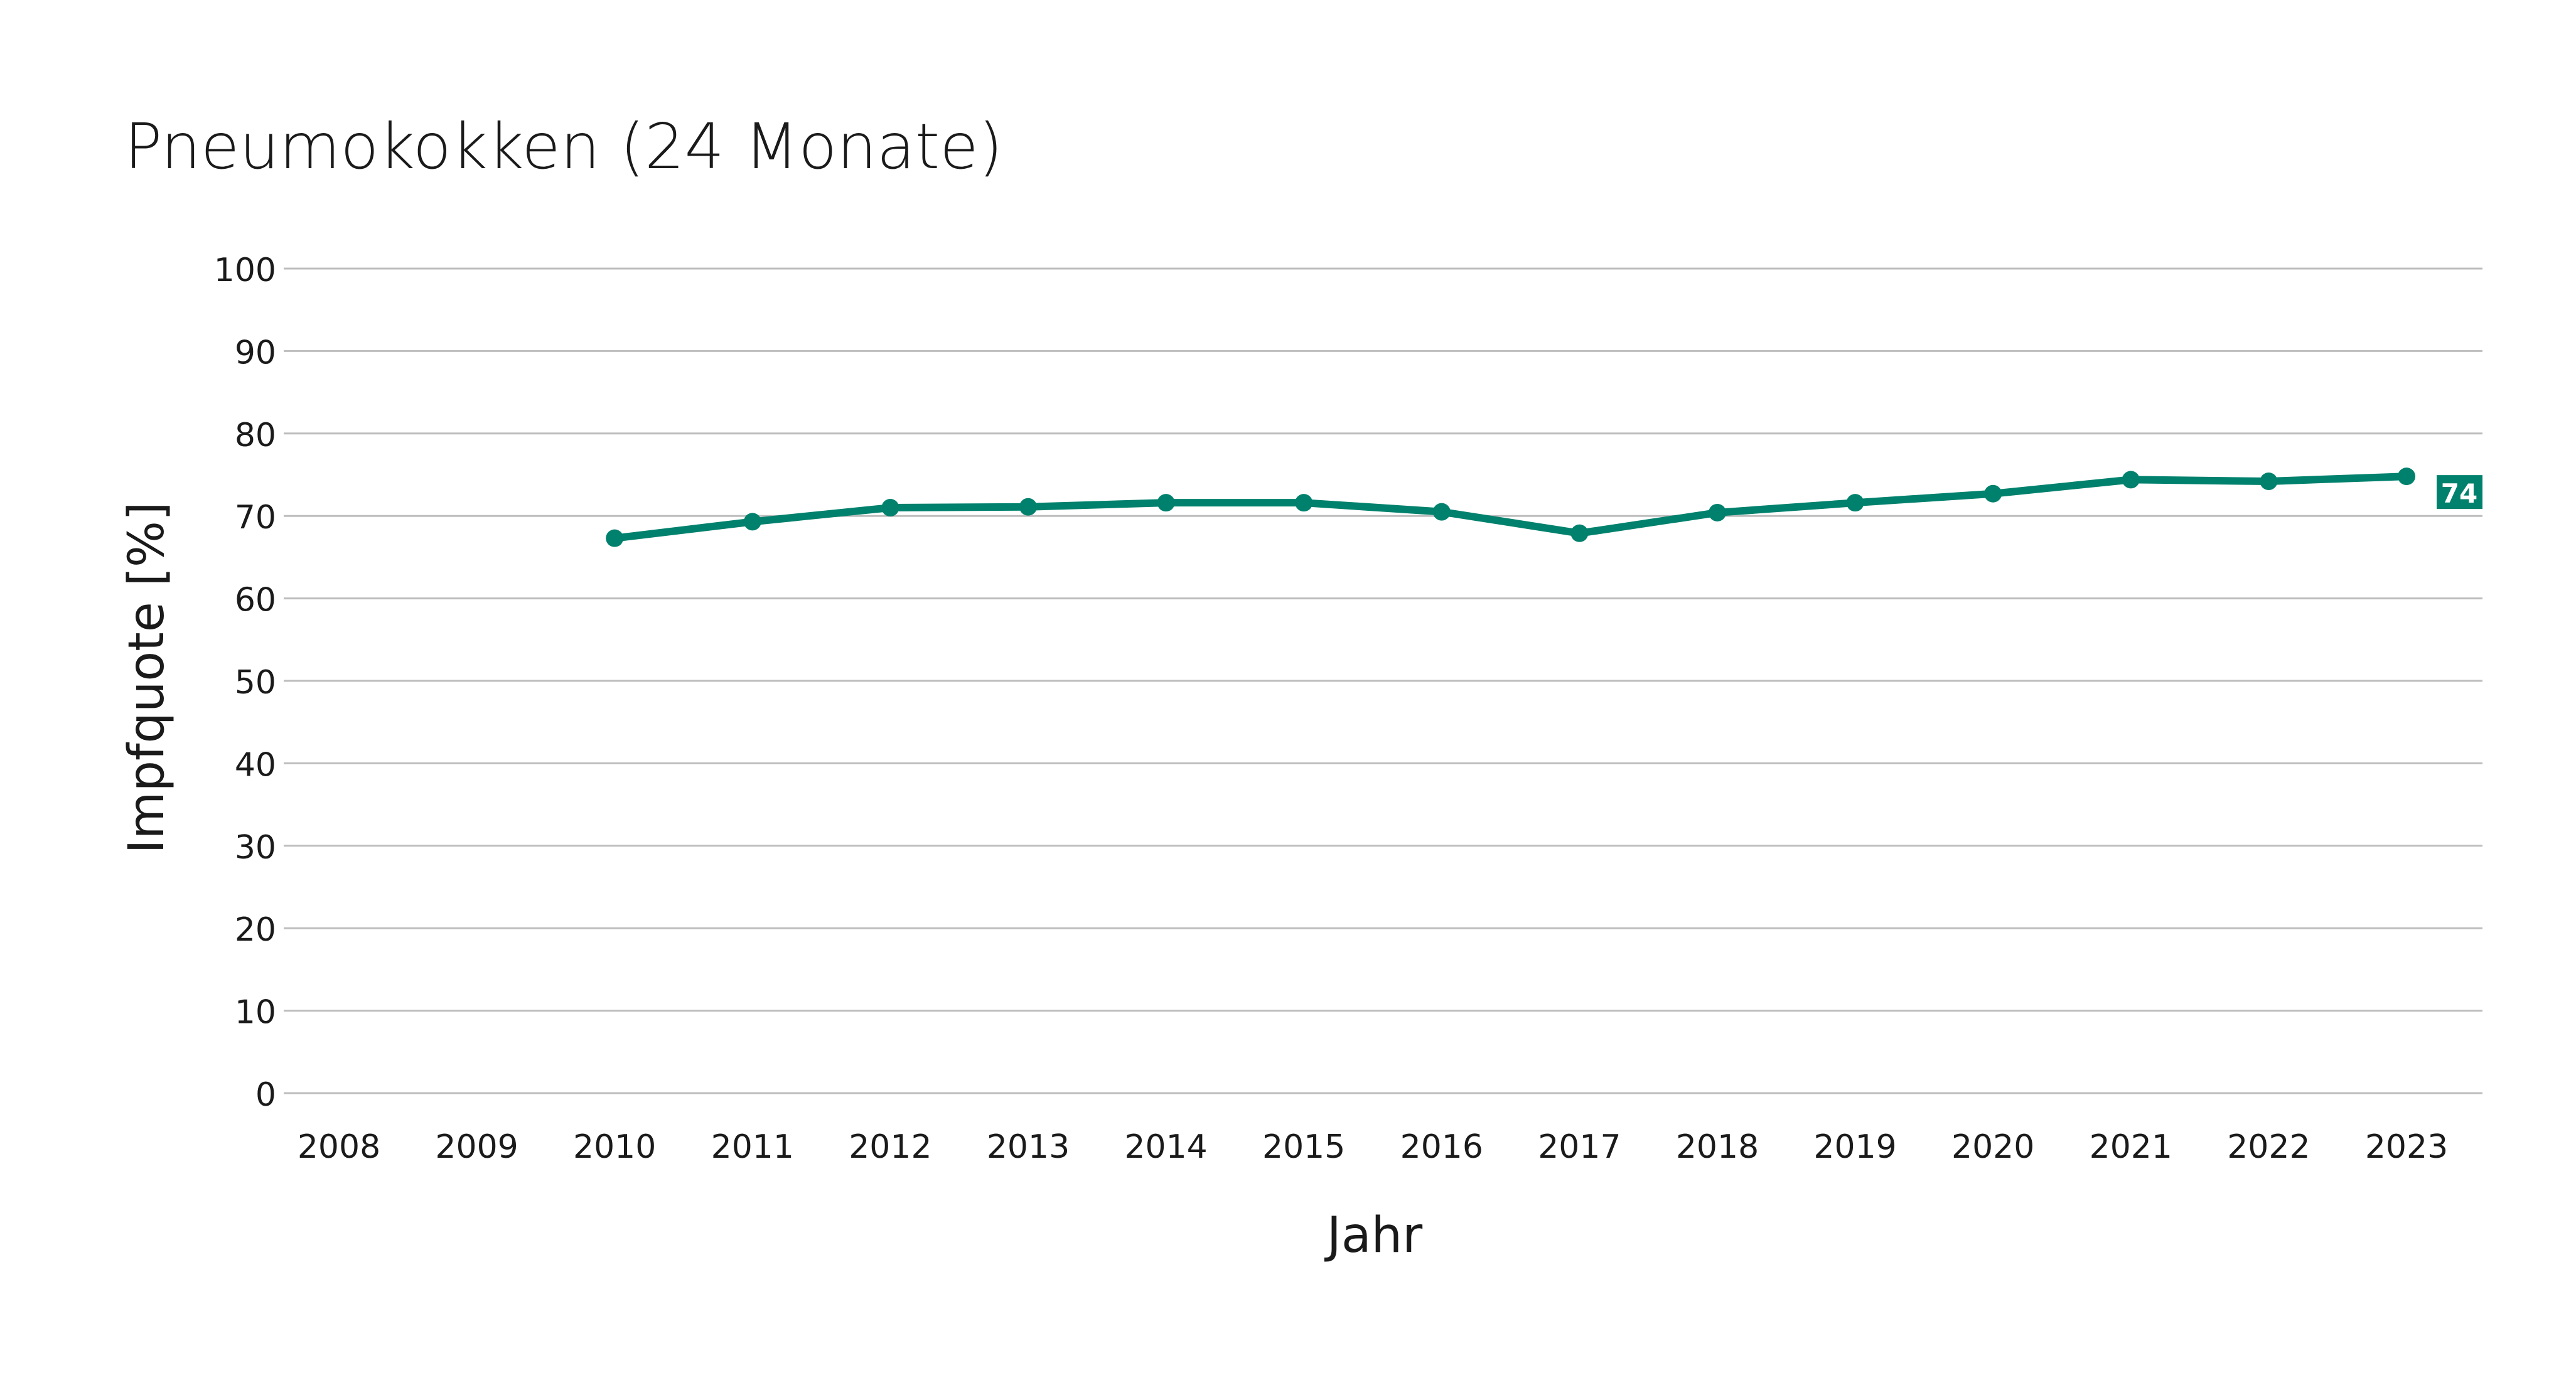 This screenshot has width=2576, height=1373. I want to click on x-tick-label: 2017, so click(1579, 1147).